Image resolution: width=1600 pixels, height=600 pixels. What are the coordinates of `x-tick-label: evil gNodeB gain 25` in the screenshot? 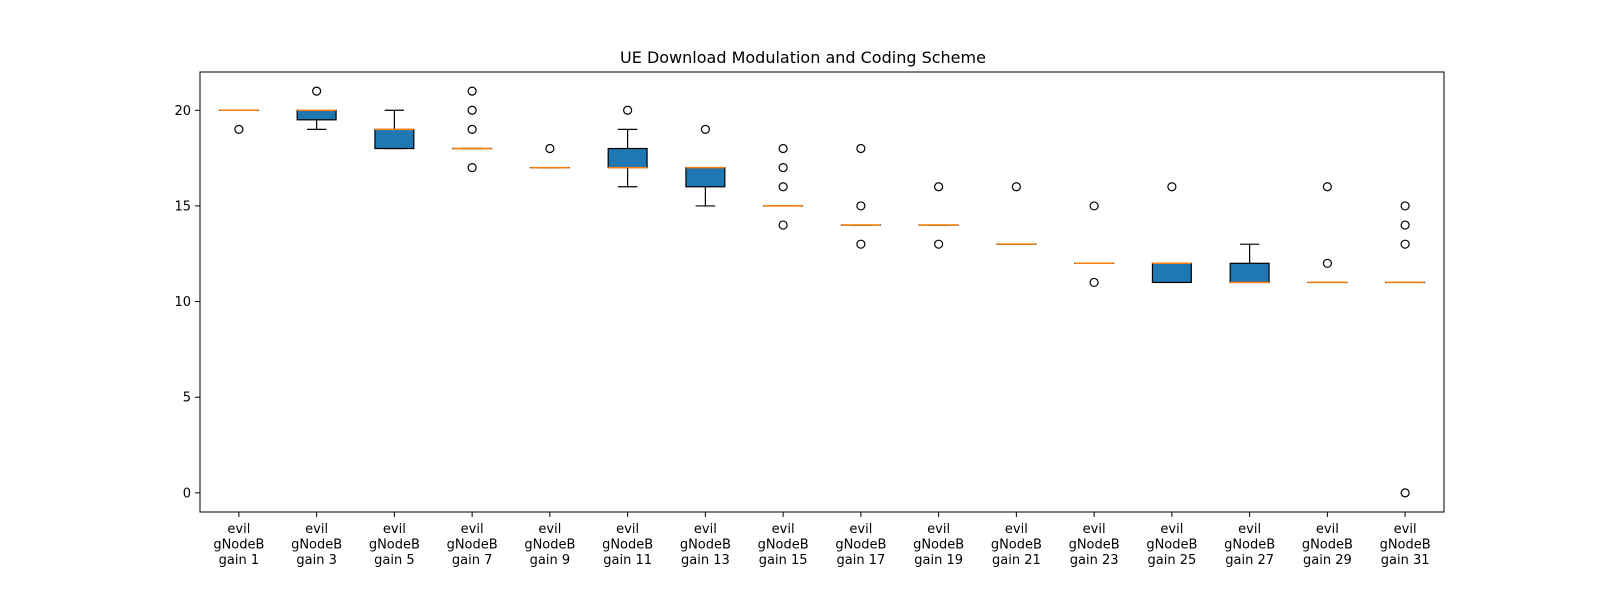 It's located at (1171, 545).